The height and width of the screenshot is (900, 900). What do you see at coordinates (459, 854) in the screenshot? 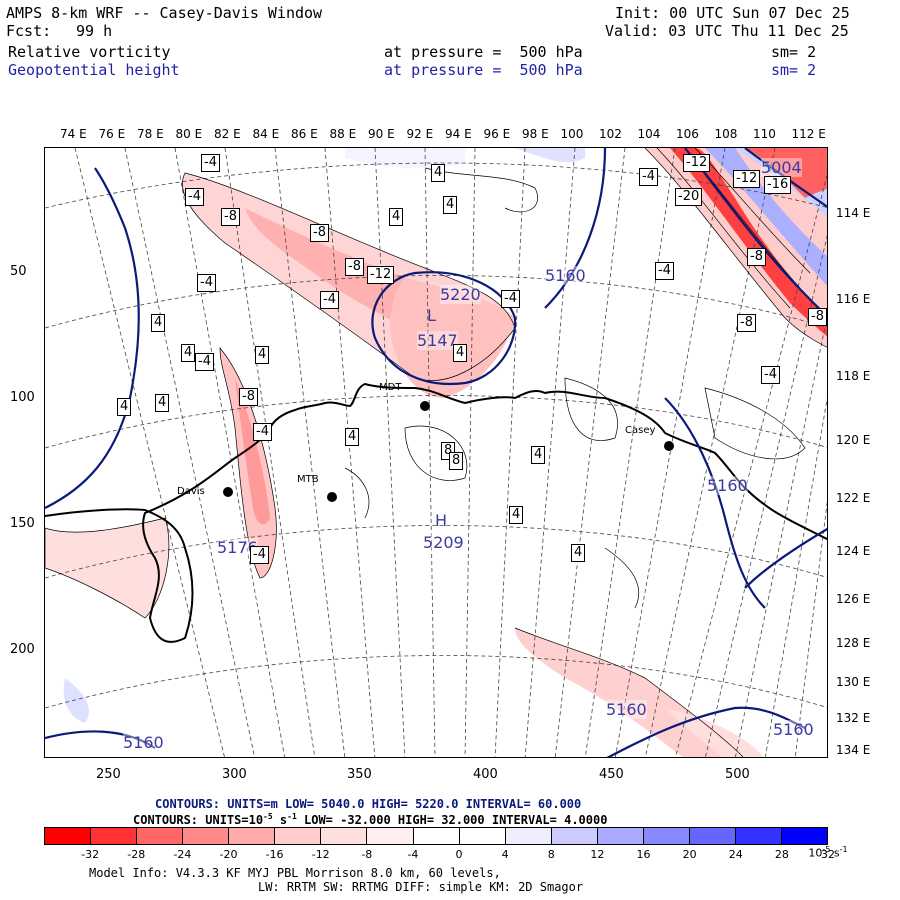
I see `colorbar-tick: 0` at bounding box center [459, 854].